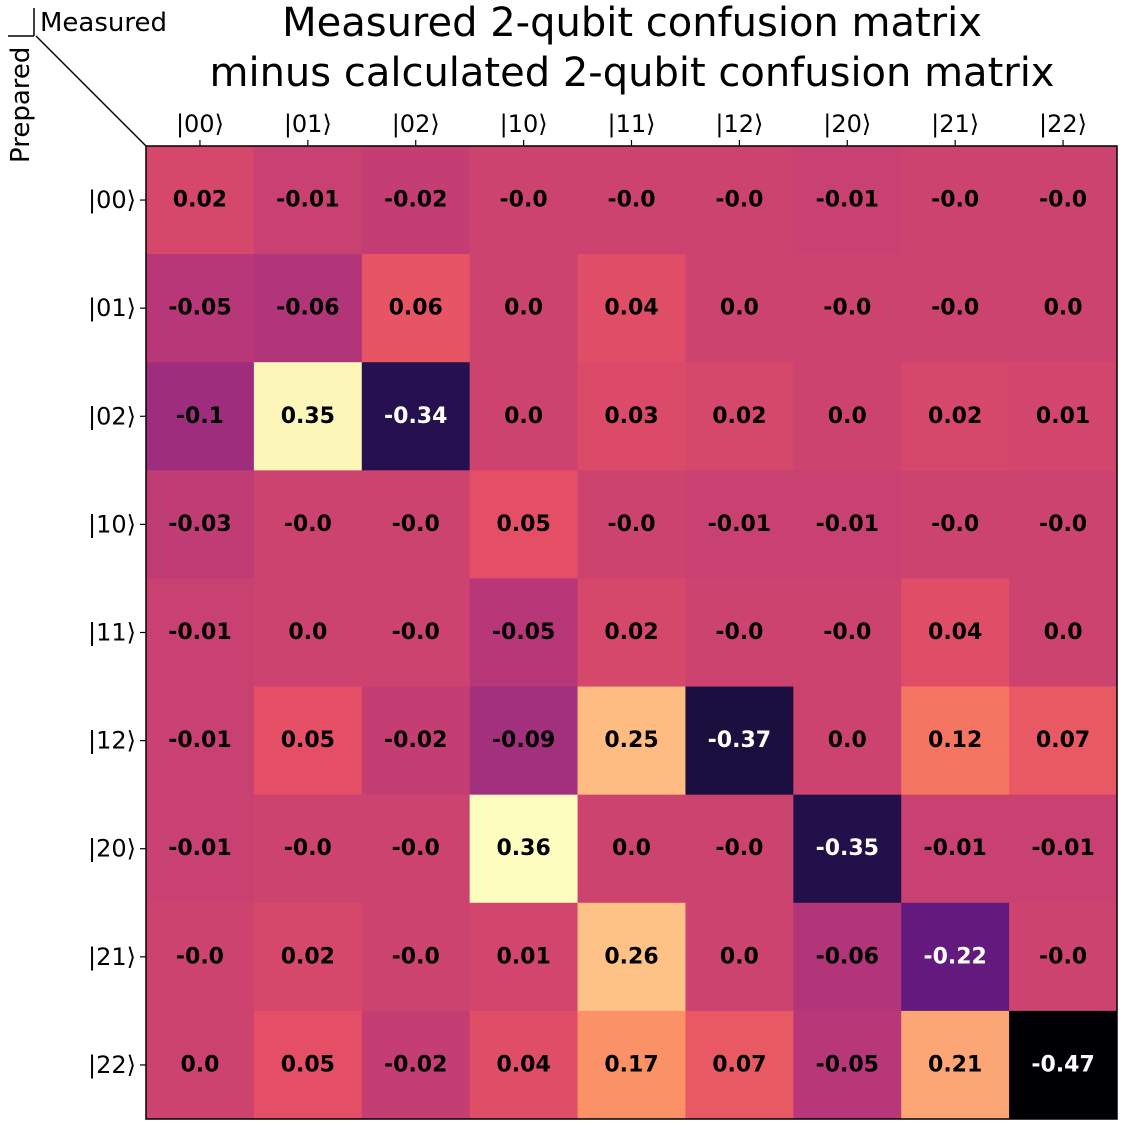  Describe the element at coordinates (631, 956) in the screenshot. I see `cell-value-label: 0.26` at that location.